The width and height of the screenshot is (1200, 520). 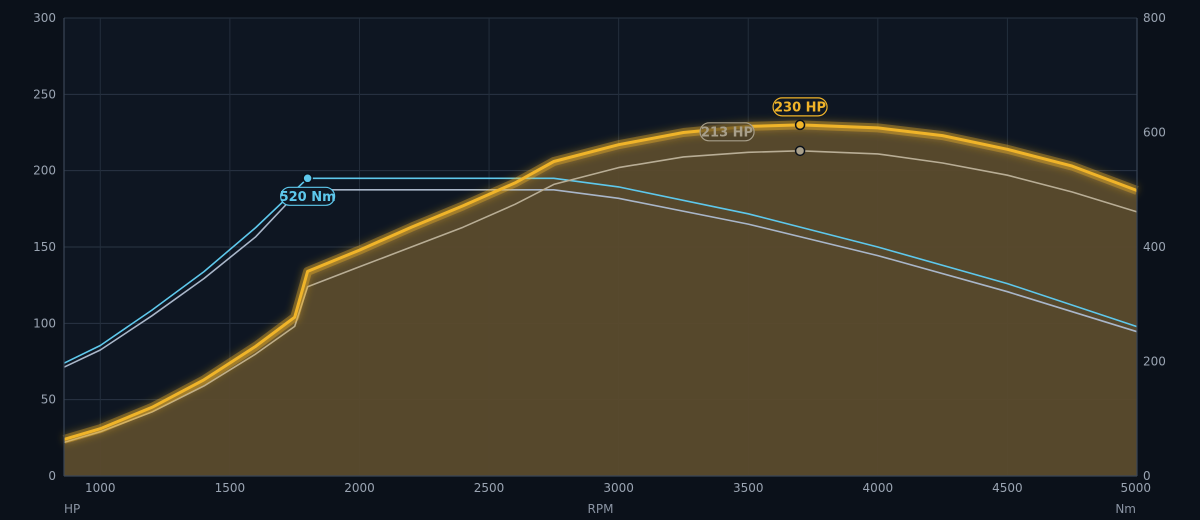 I want to click on y-right-tick-label: 600, so click(x=1154, y=133).